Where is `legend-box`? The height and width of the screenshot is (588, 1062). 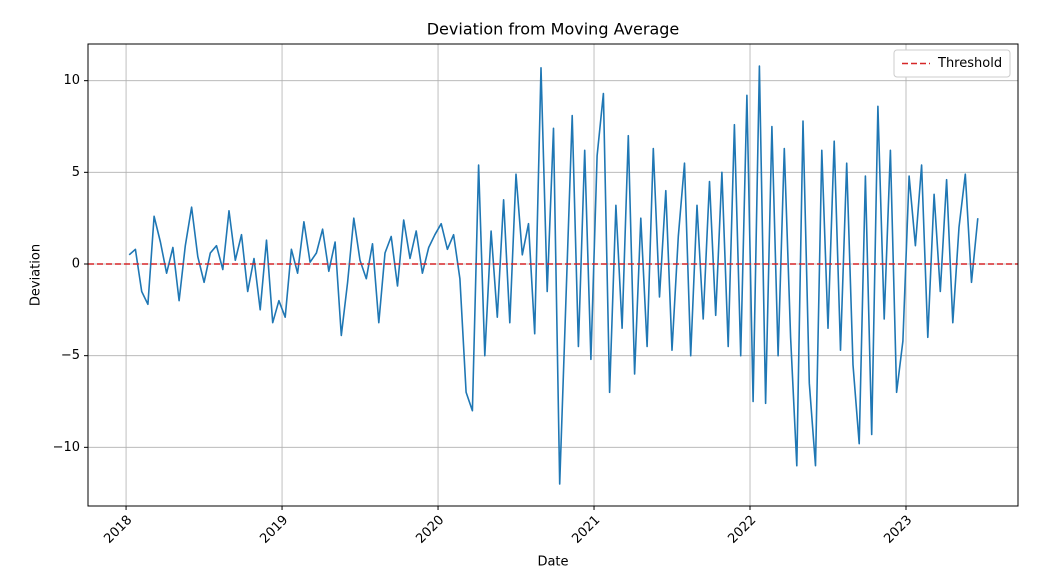 legend-box is located at coordinates (952, 63).